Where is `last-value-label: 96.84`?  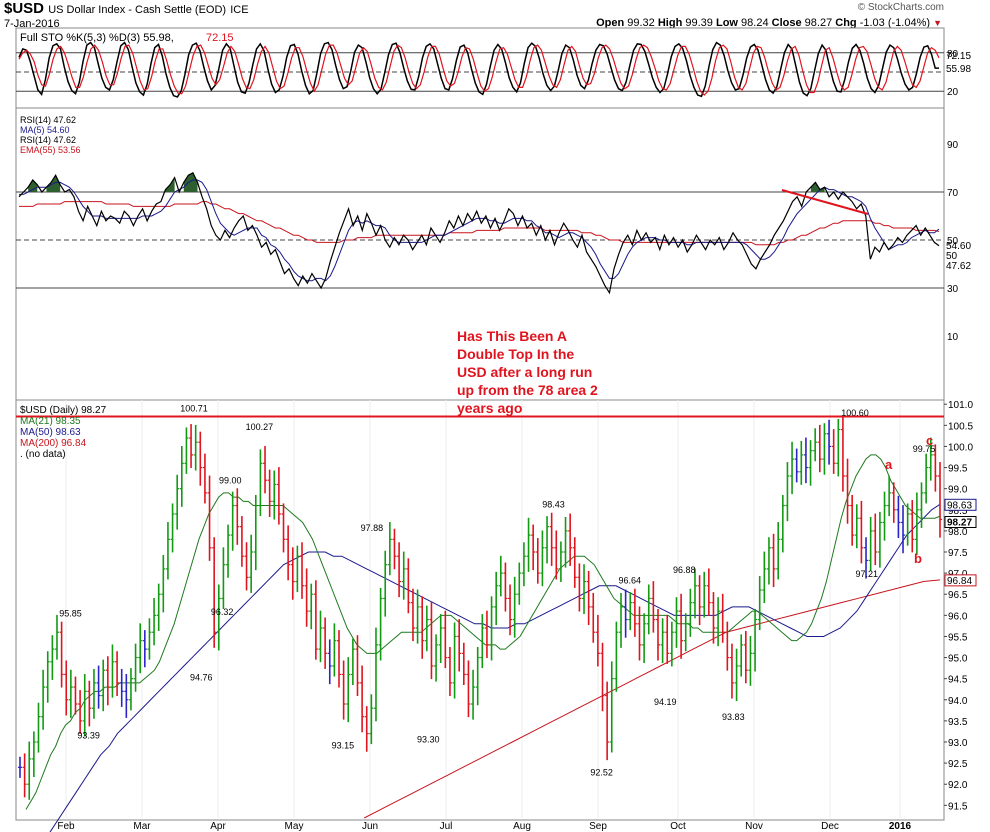 last-value-label: 96.84 is located at coordinates (959, 581).